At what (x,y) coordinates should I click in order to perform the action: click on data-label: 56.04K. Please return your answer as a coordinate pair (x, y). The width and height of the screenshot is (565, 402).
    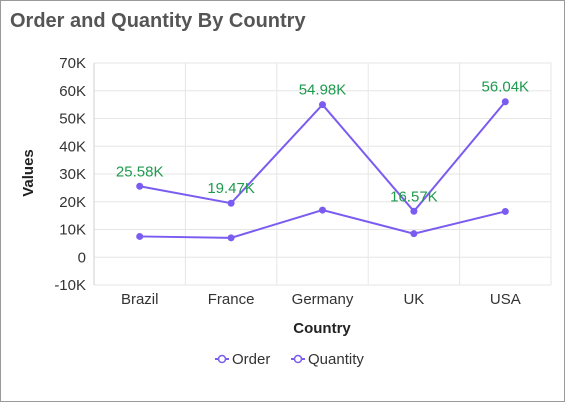
    Looking at the image, I should click on (506, 87).